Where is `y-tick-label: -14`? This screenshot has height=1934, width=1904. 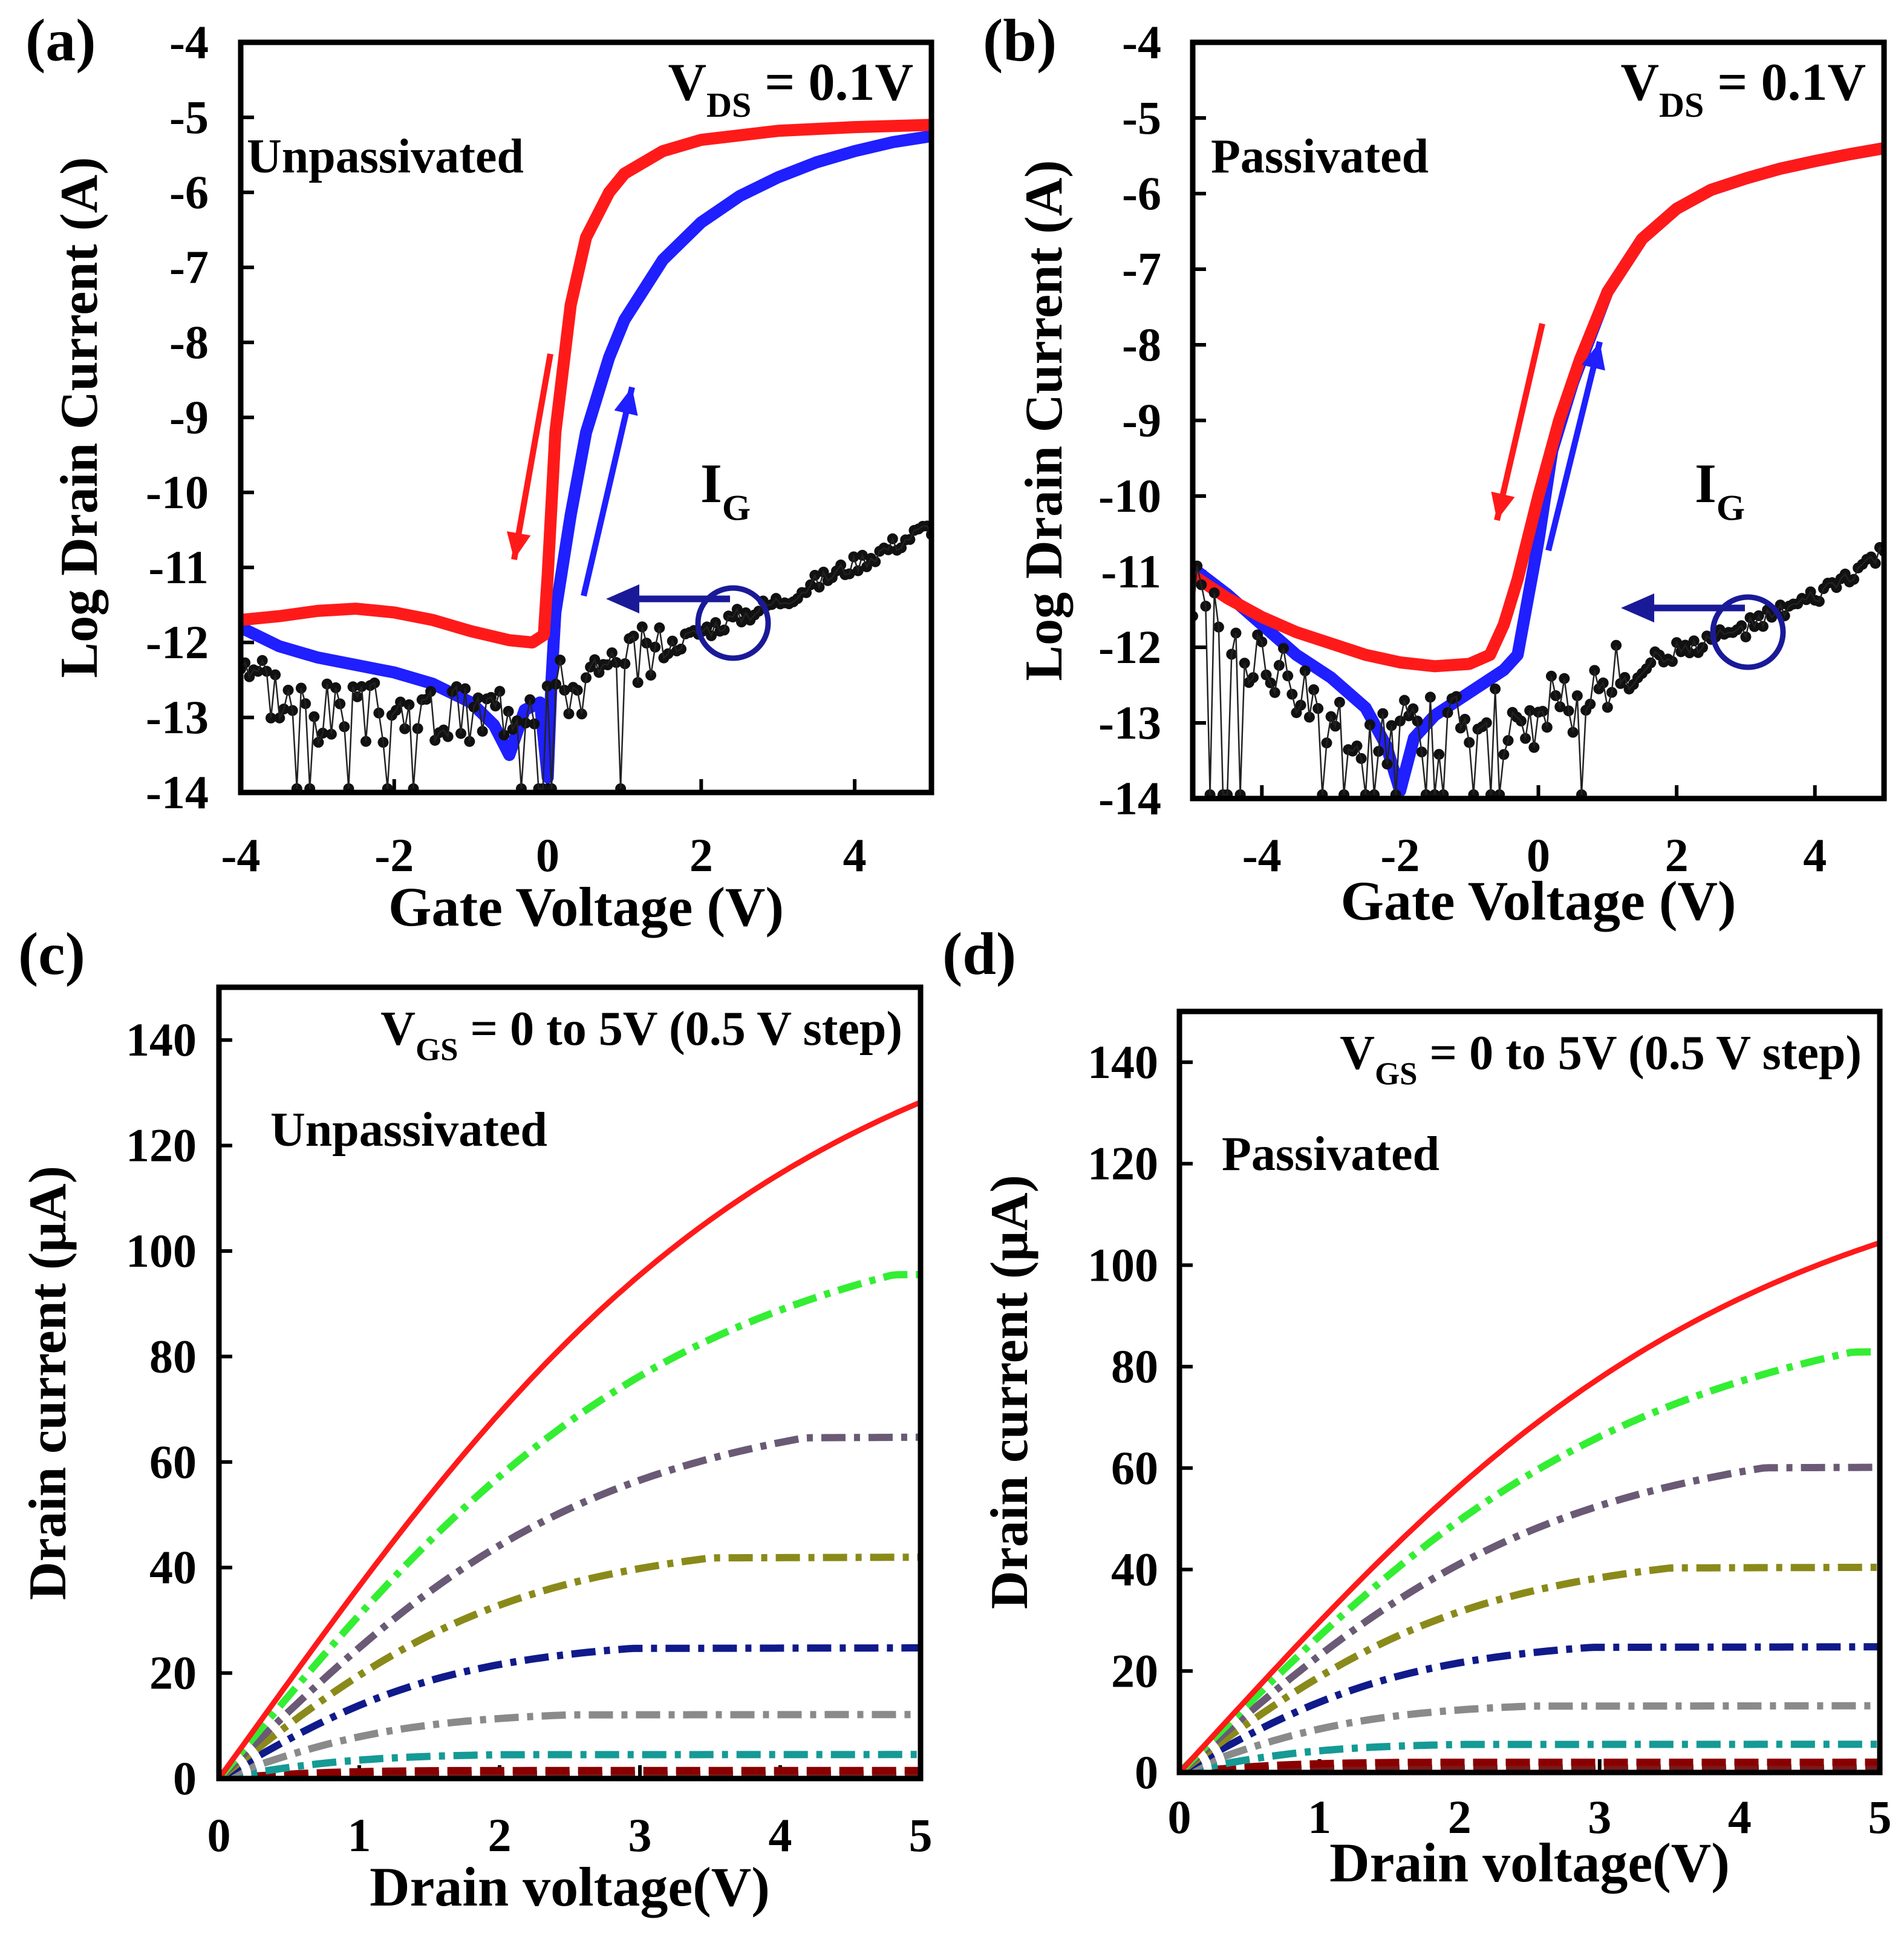
y-tick-label: -14 is located at coordinates (1129, 798).